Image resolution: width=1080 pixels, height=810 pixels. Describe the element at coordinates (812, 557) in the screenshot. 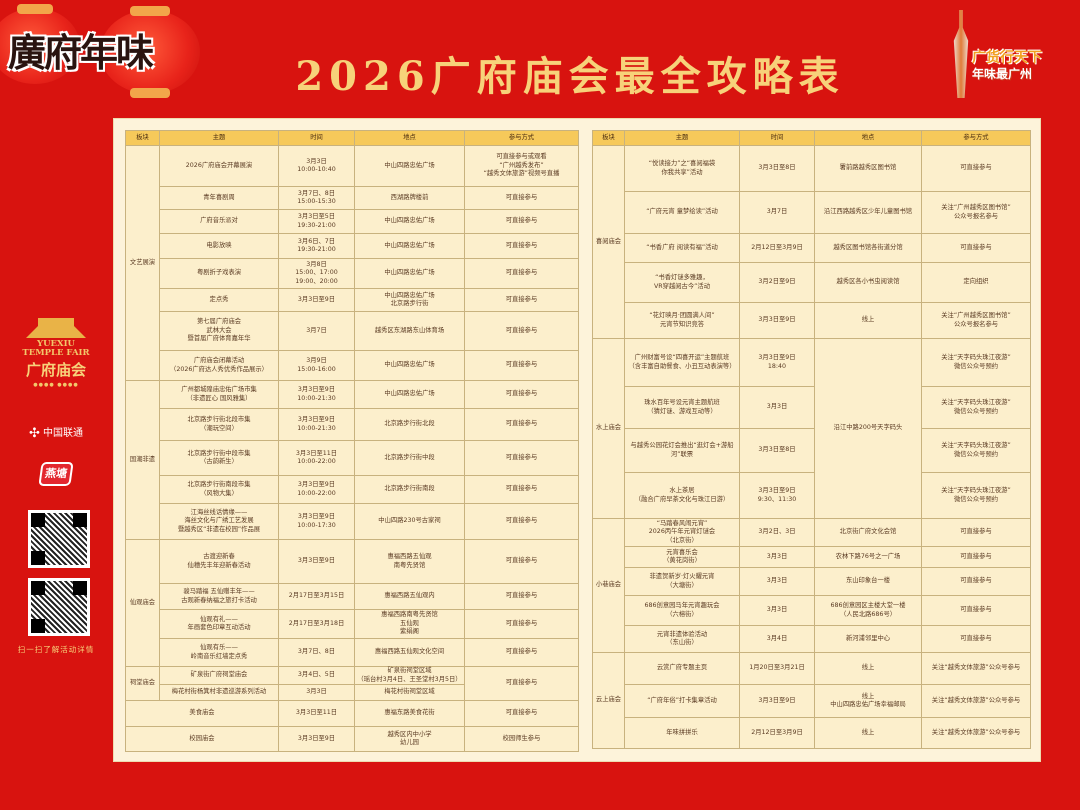

I see `table-row: 元宵喜乐会 （黄花岗街） 3月3日 农林下路76号之一广场 可直接参与` at that location.